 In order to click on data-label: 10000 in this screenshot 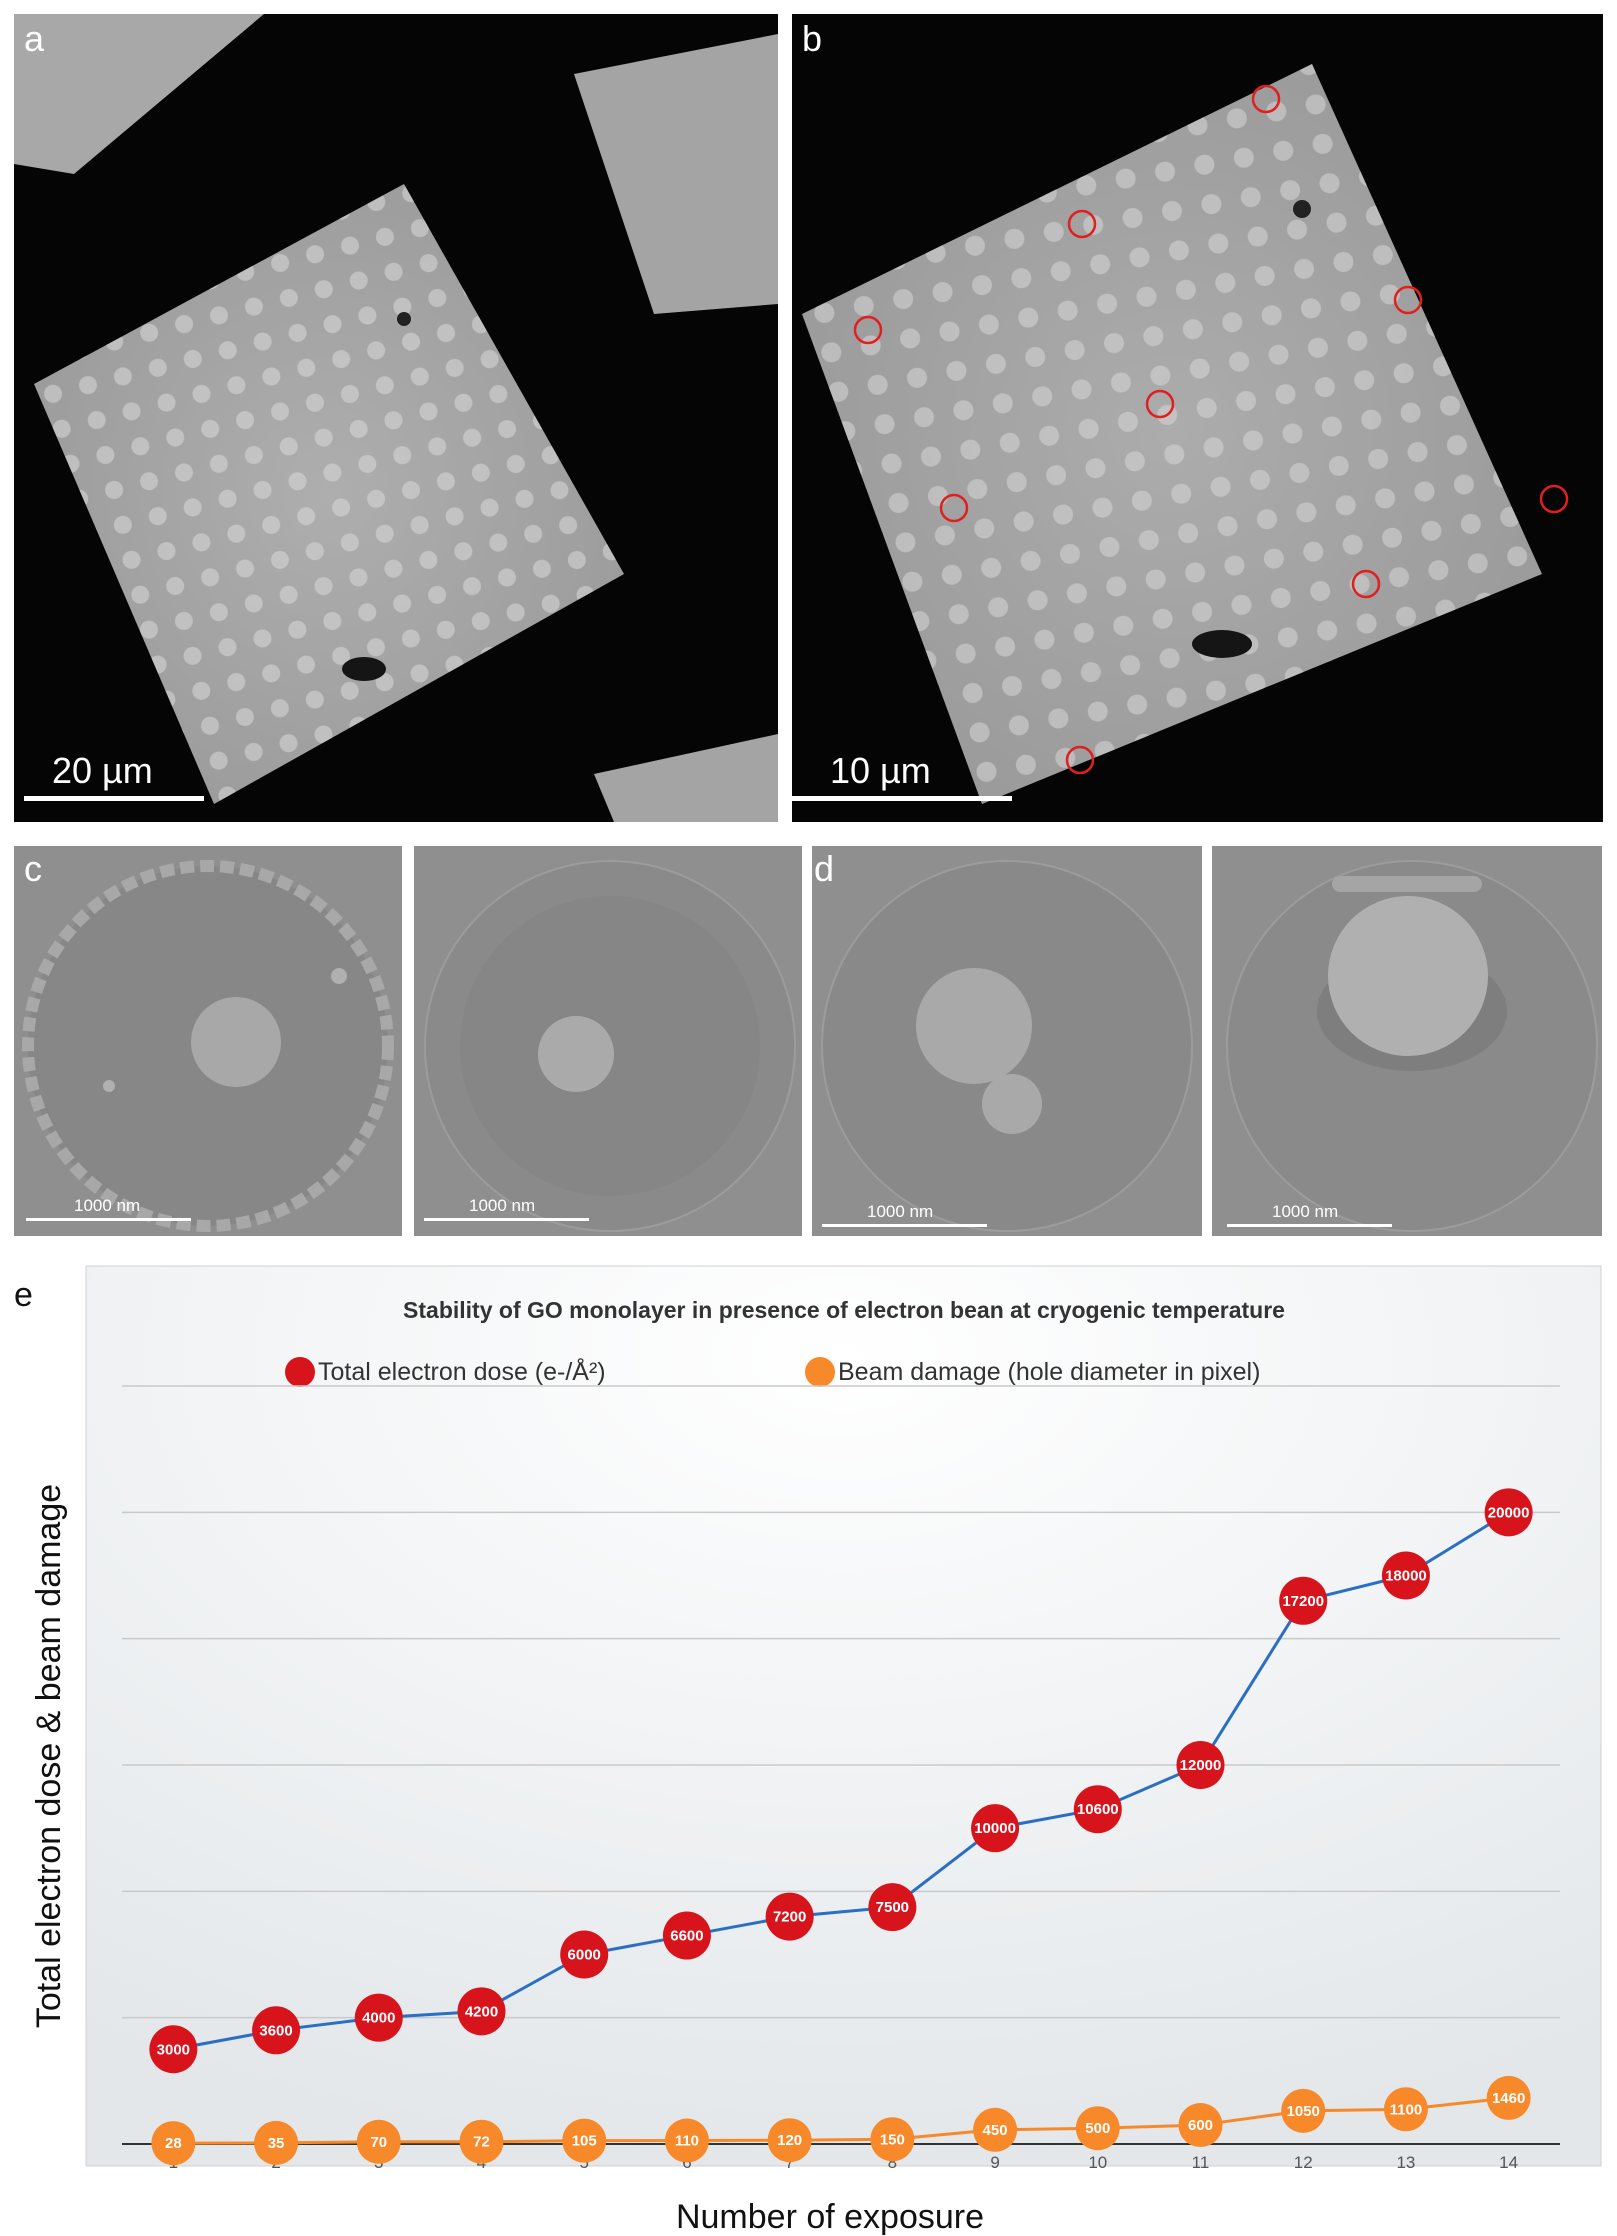, I will do `click(995, 1828)`.